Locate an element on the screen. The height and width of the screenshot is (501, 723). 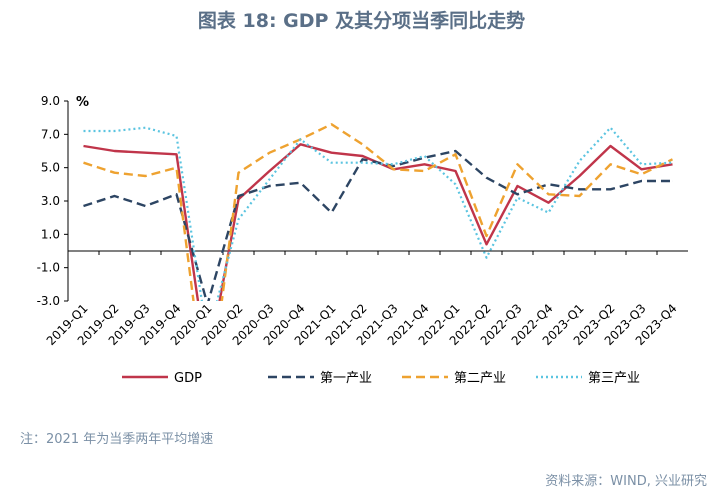
legend-label: 第一产业 is located at coordinates (346, 378).